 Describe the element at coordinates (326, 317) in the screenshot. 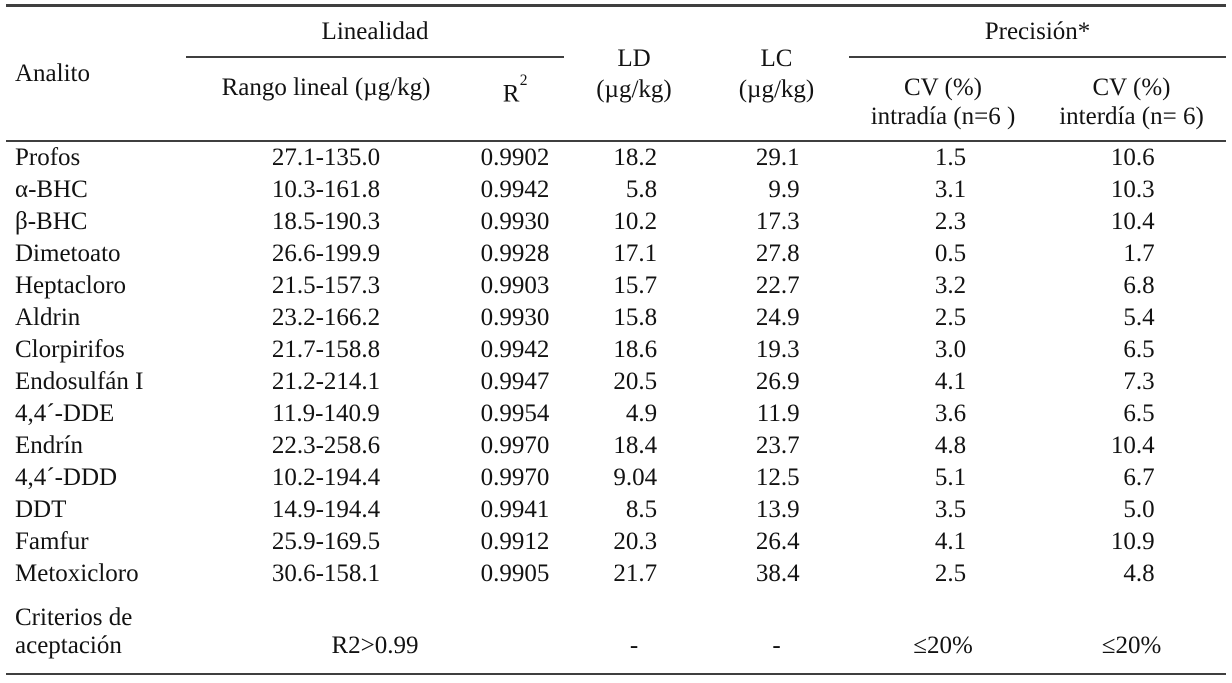

I see `cell-rango-lineal: 23.2-166.2` at that location.